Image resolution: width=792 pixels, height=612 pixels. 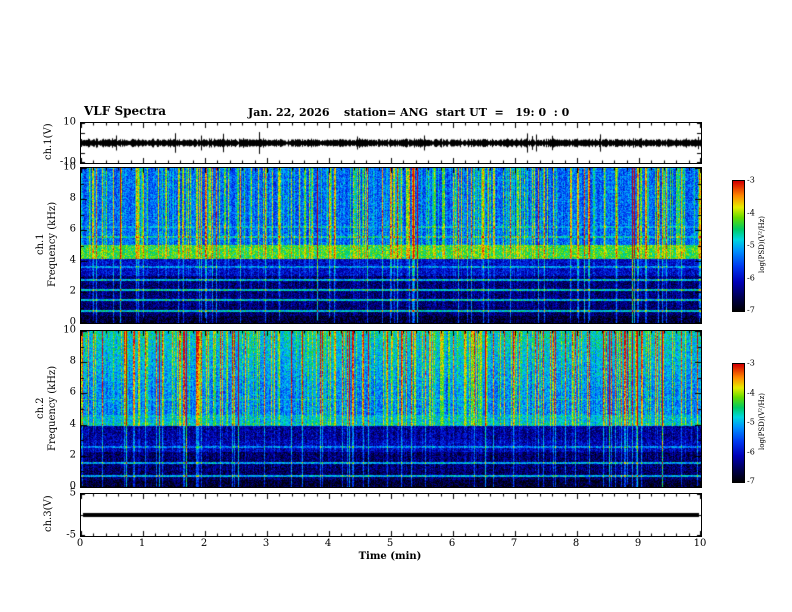 What do you see at coordinates (40, 244) in the screenshot?
I see `ch1f-axis-label-line1: ch.1` at bounding box center [40, 244].